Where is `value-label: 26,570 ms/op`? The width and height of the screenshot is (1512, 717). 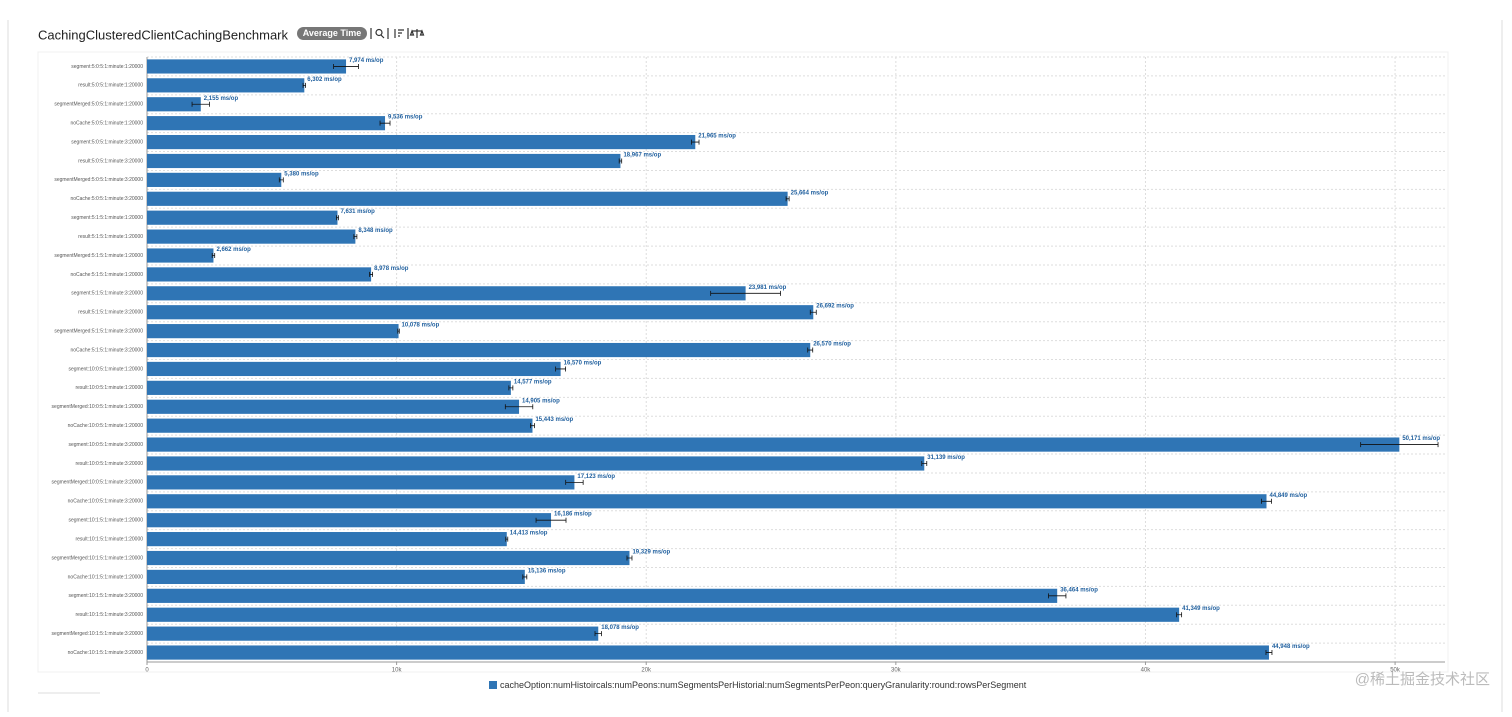 value-label: 26,570 ms/op is located at coordinates (832, 345).